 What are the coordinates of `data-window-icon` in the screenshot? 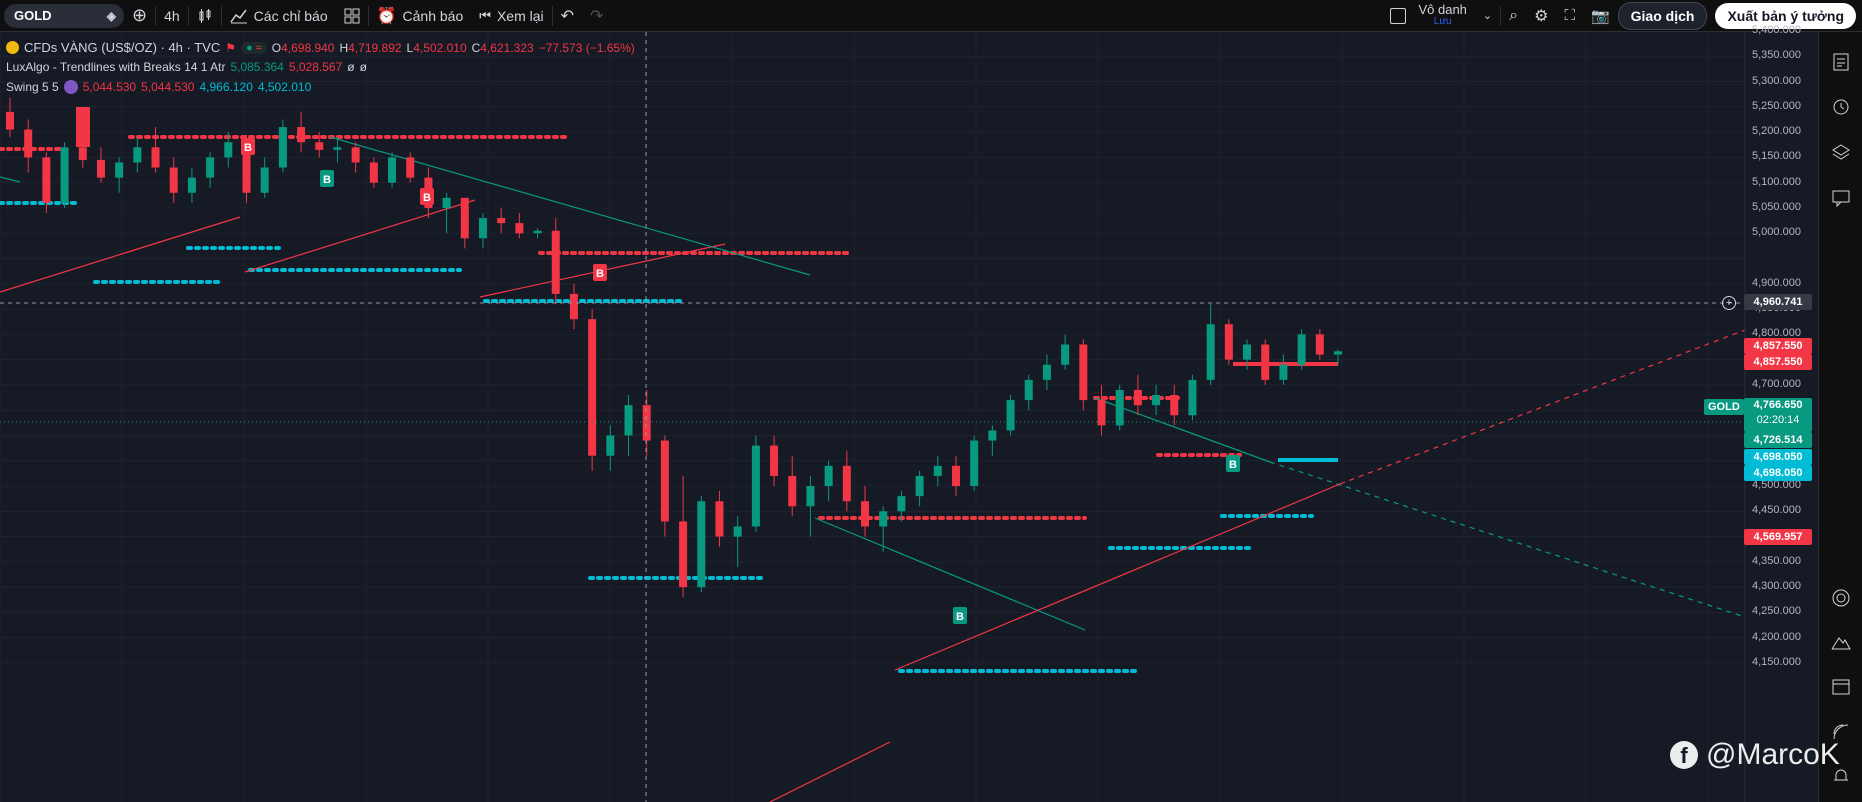 It's located at (70, 87).